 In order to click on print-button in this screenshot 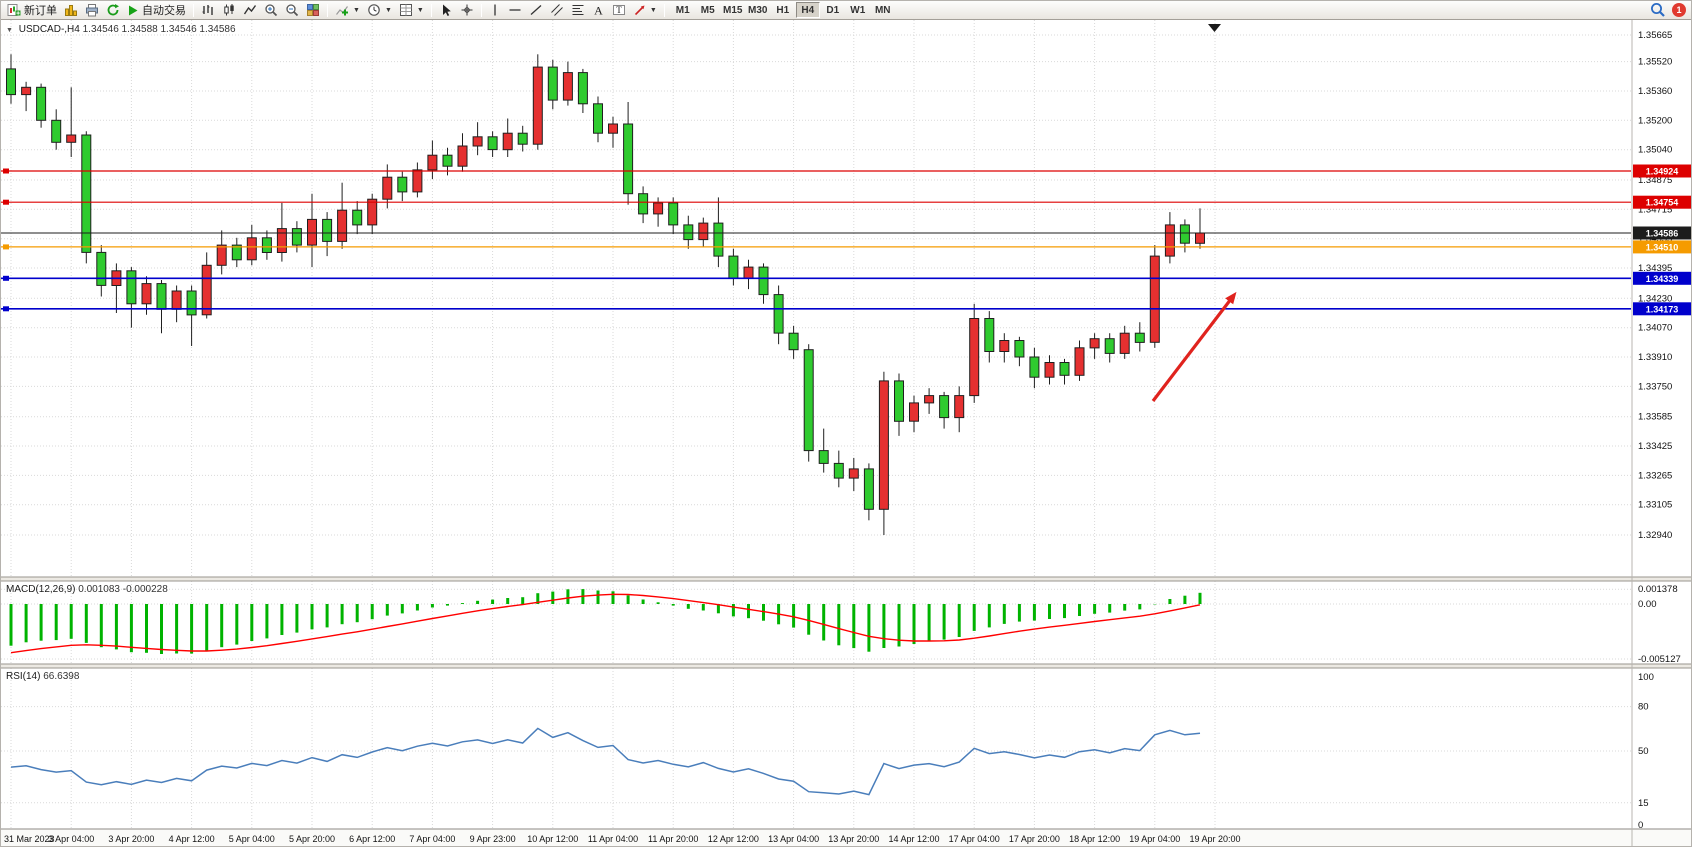, I will do `click(92, 10)`.